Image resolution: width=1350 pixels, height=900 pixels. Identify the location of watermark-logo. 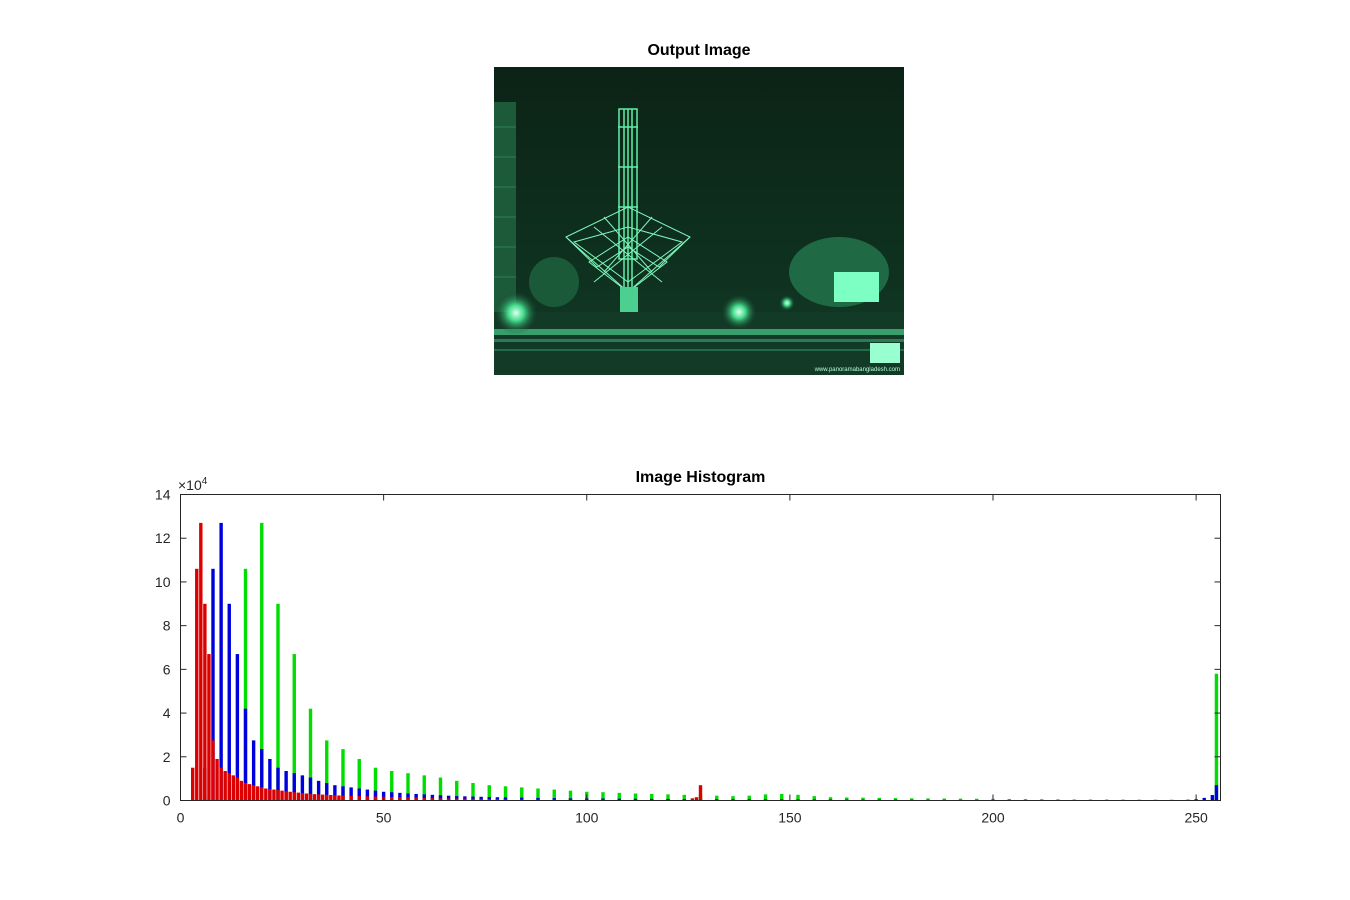
(885, 353).